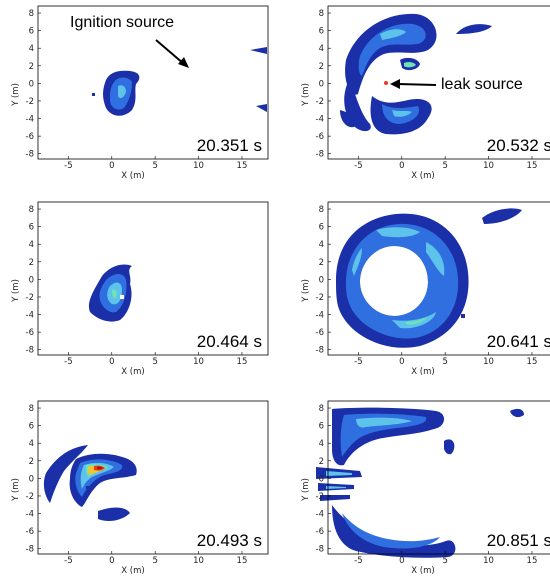 The width and height of the screenshot is (550, 586). Describe the element at coordinates (518, 341) in the screenshot. I see `time-label: 20.641 s` at that location.